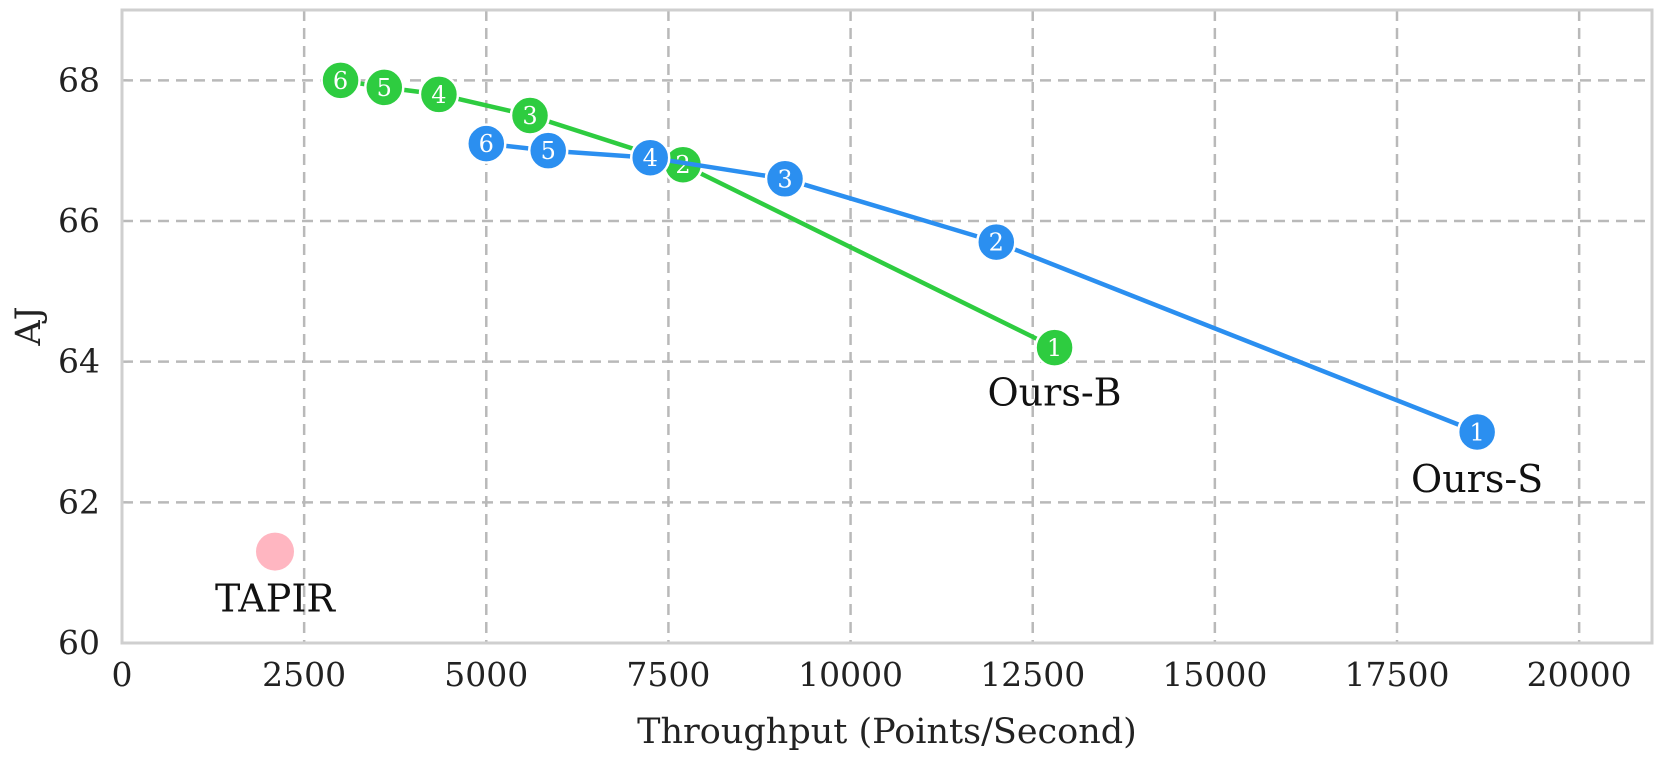 This screenshot has height=764, width=1660. Describe the element at coordinates (1477, 479) in the screenshot. I see `series-name-label: Ours-S` at that location.